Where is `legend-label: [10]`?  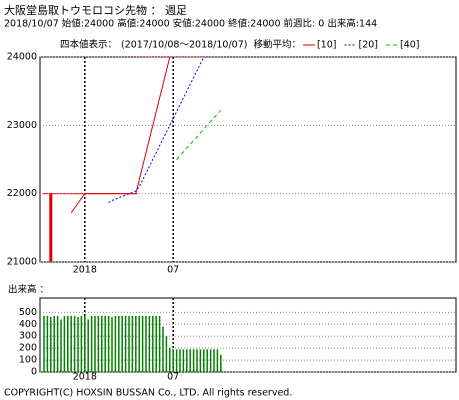 legend-label: [10] is located at coordinates (327, 45).